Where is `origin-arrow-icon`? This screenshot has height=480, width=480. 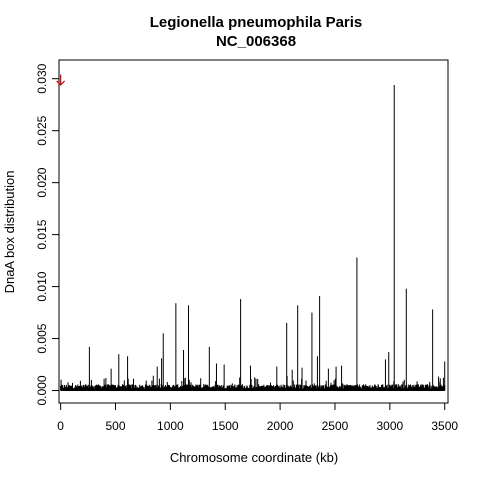 origin-arrow-icon is located at coordinates (61, 83).